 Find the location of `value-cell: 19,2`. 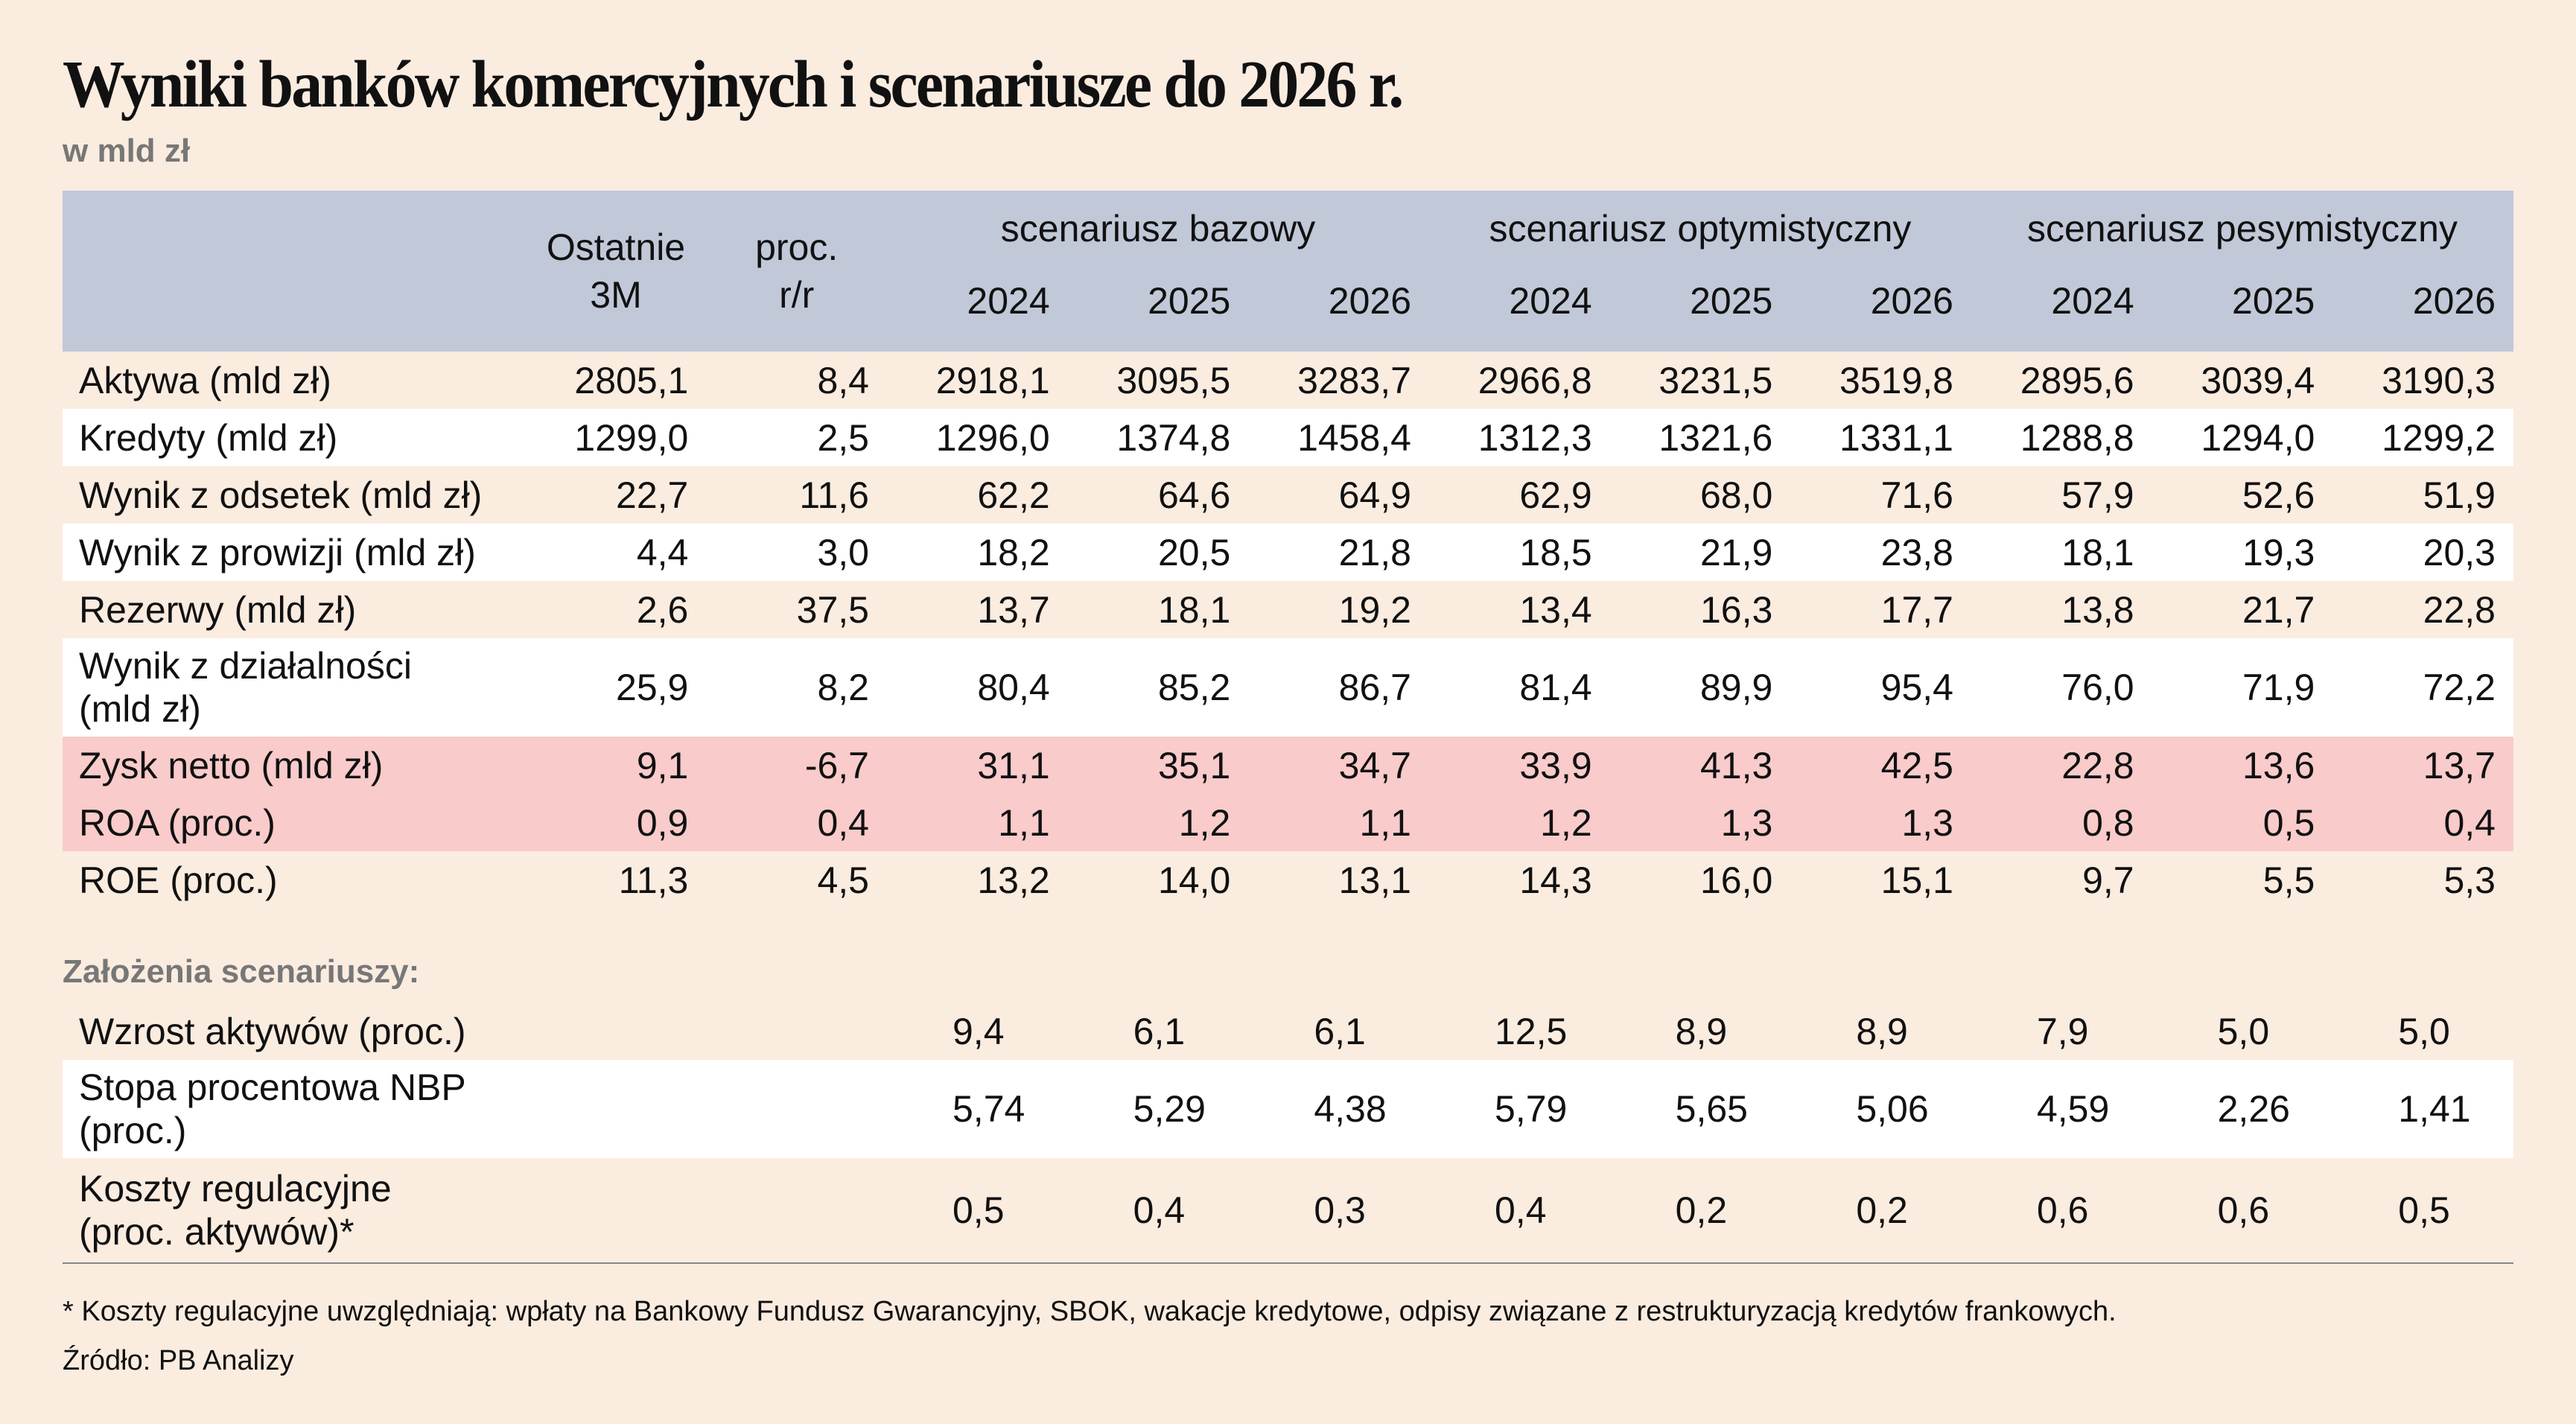

value-cell: 19,2 is located at coordinates (1374, 609).